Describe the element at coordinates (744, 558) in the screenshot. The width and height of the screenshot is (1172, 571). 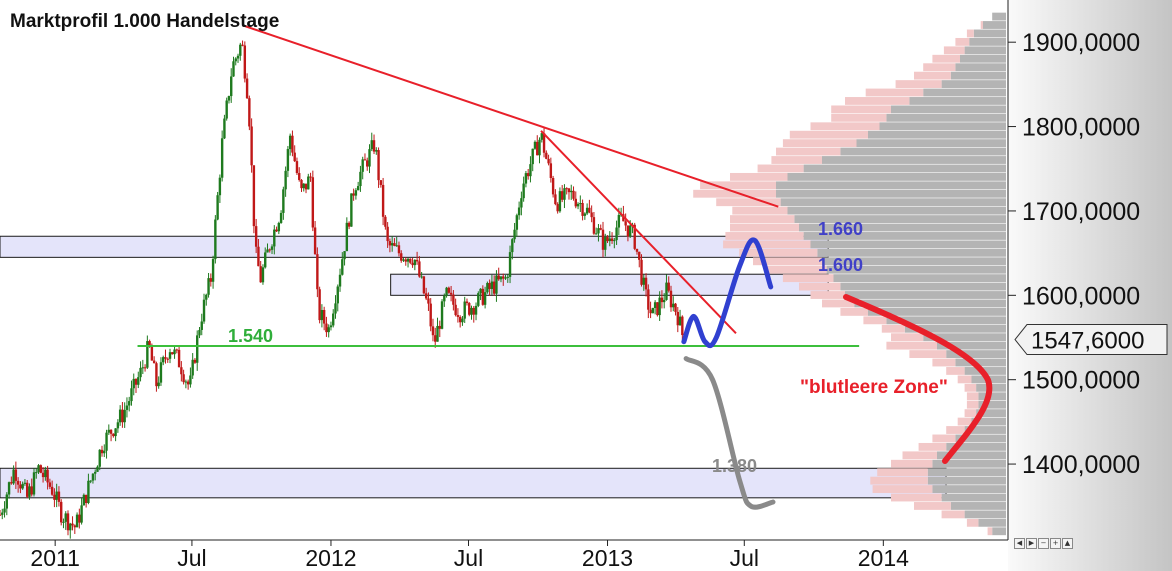
I see `x-tick-label: Jul` at that location.